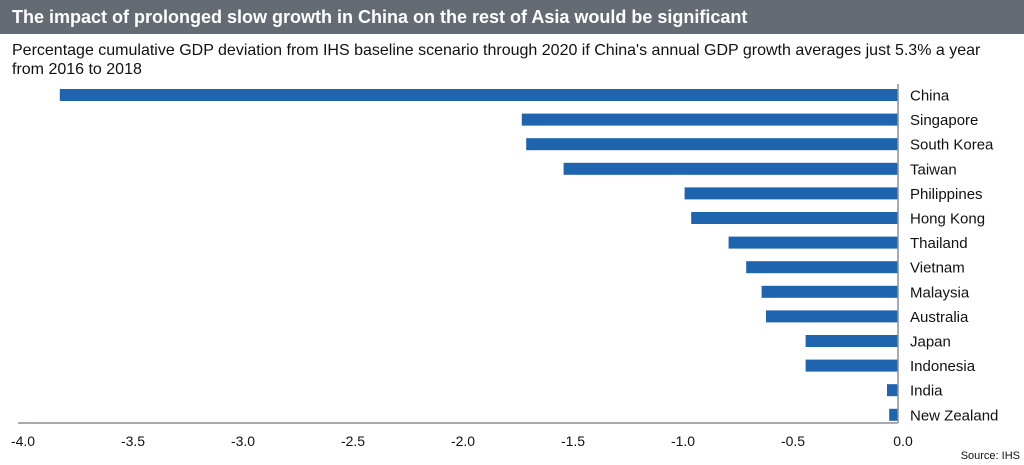  I want to click on category-label: India, so click(926, 391).